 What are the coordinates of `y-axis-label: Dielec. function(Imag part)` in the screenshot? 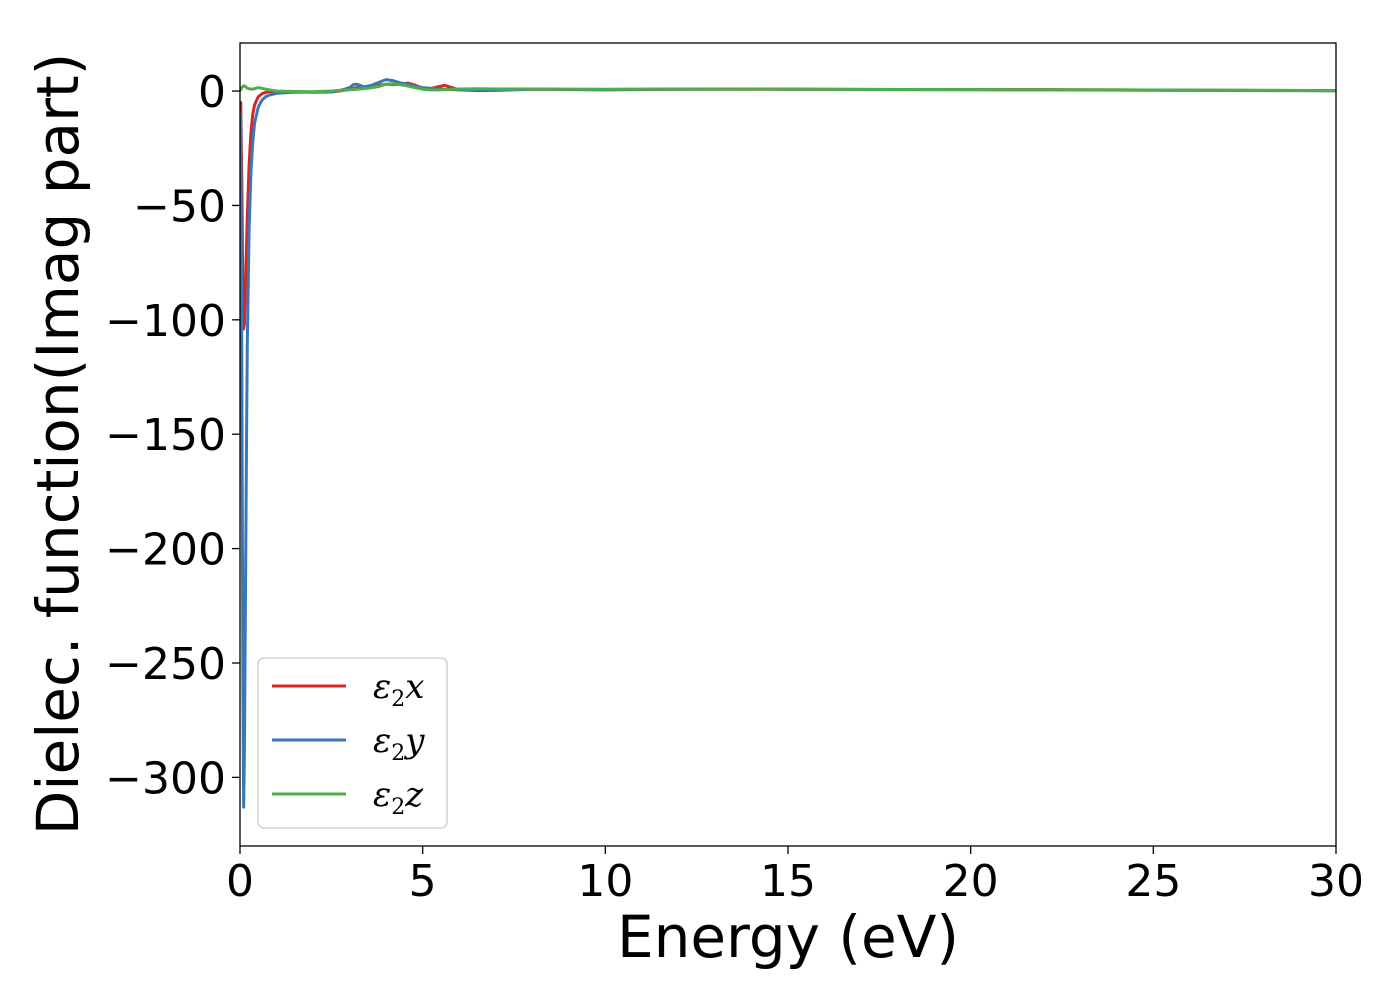 It's located at (58, 444).